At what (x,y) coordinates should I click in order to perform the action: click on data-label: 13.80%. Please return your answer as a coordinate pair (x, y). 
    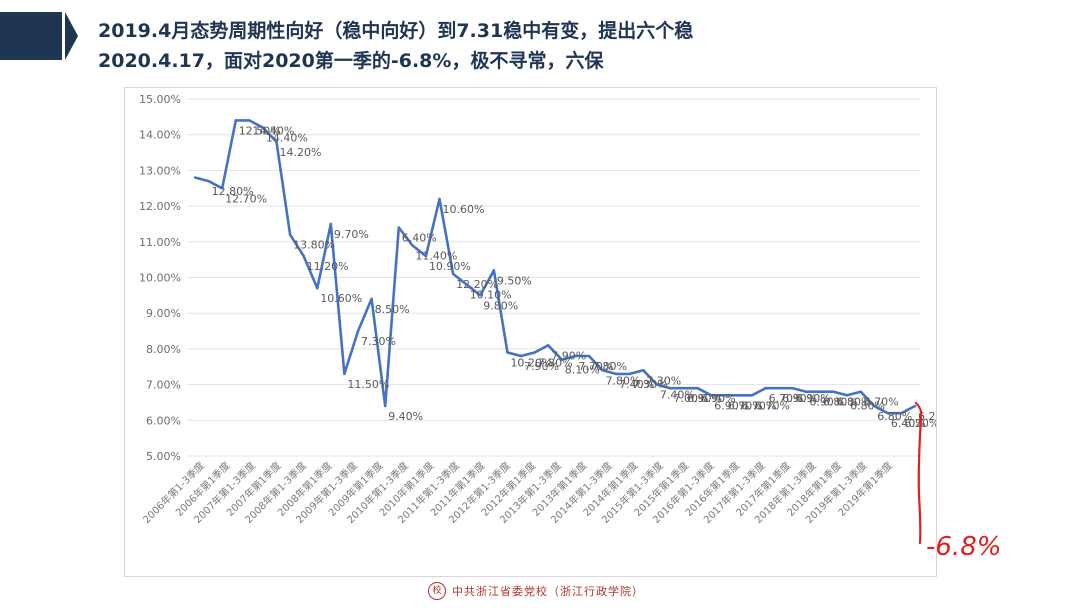
    Looking at the image, I should click on (314, 245).